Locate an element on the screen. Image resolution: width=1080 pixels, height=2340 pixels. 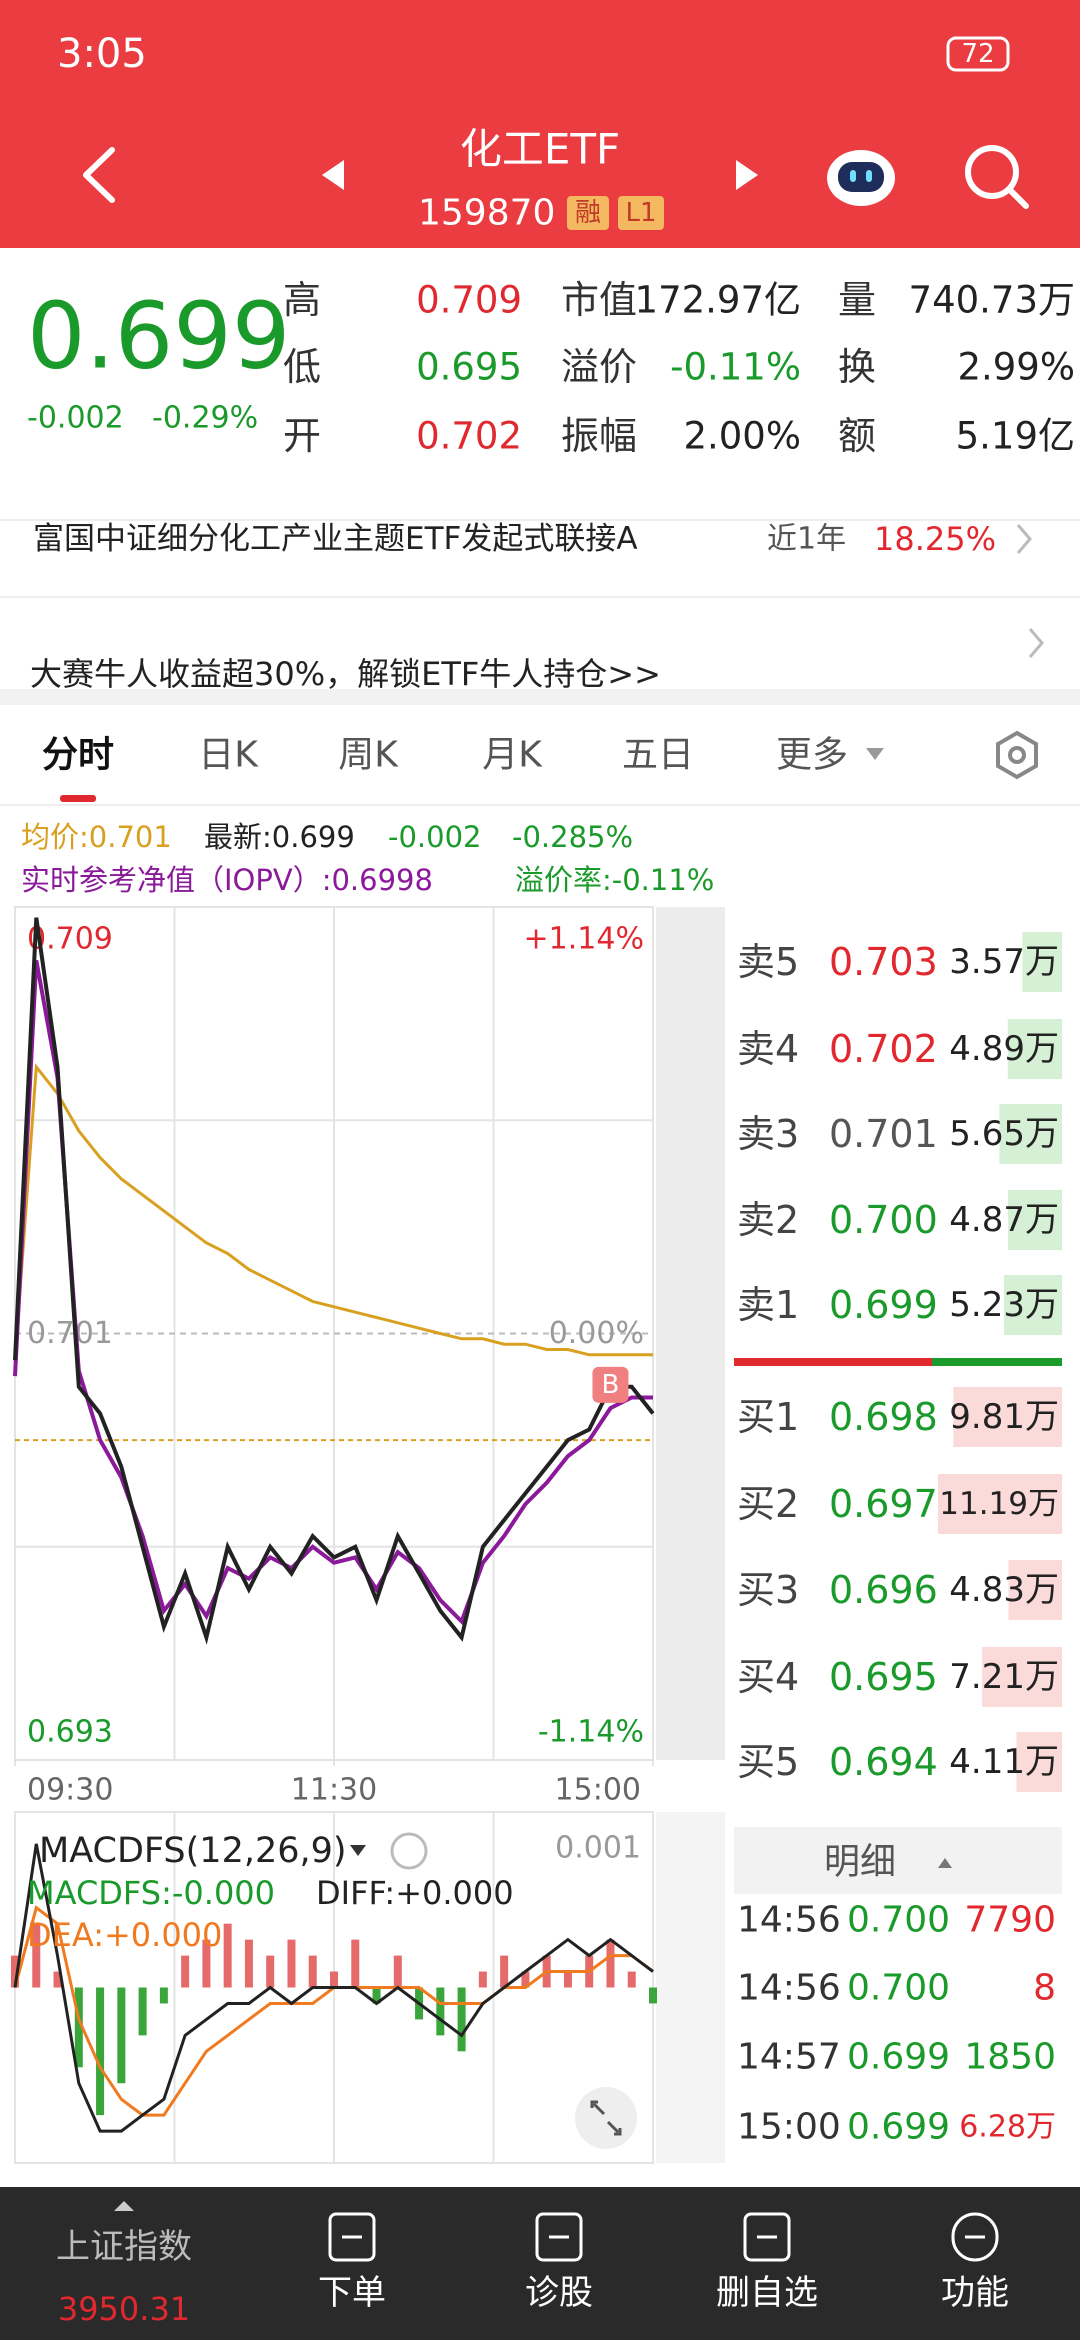
badge-text: 融 is located at coordinates (588, 213).